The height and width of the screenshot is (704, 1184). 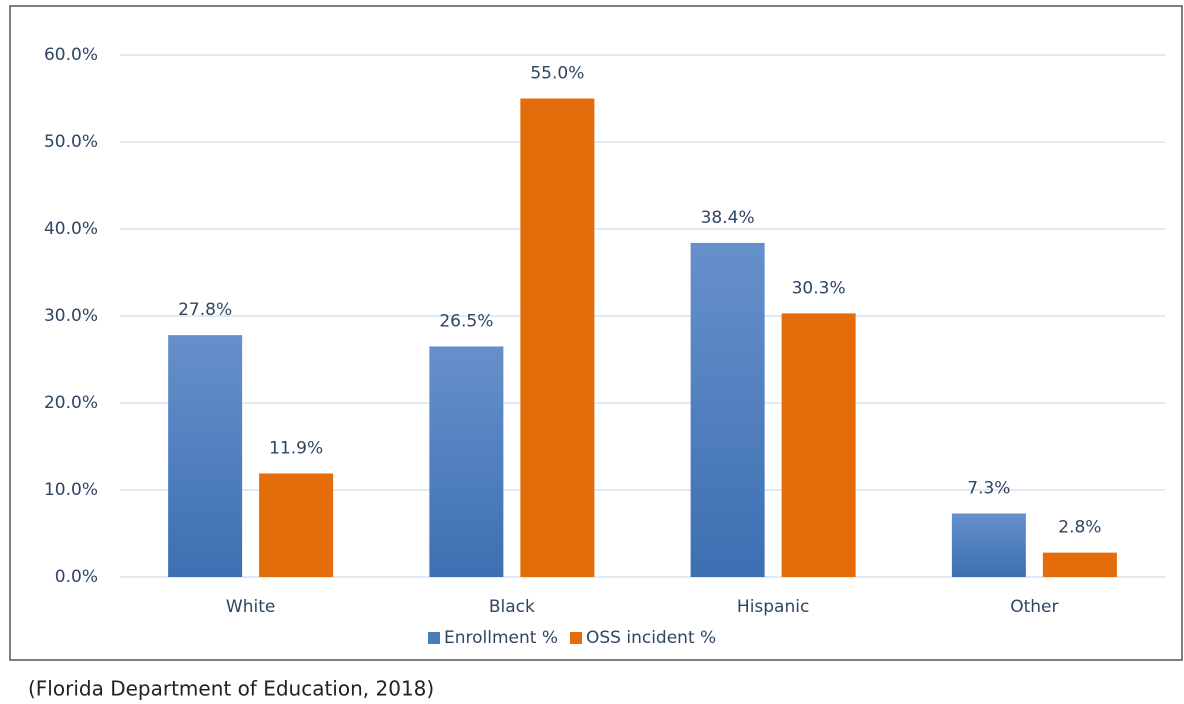 What do you see at coordinates (773, 607) in the screenshot?
I see `x-tick-label: Hispanic` at bounding box center [773, 607].